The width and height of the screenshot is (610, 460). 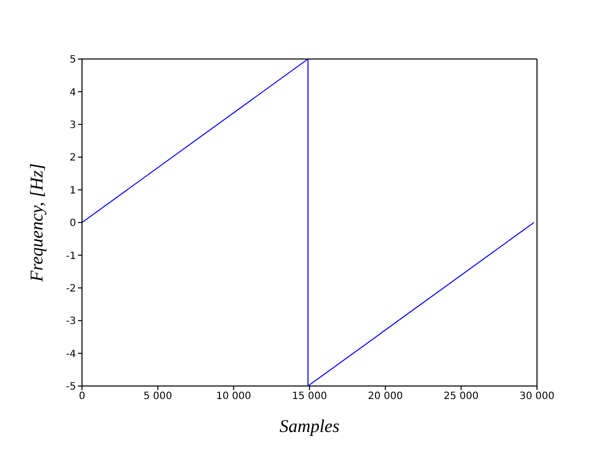 What do you see at coordinates (36, 223) in the screenshot?
I see `y-axis-title: Frequency, [Hz]` at bounding box center [36, 223].